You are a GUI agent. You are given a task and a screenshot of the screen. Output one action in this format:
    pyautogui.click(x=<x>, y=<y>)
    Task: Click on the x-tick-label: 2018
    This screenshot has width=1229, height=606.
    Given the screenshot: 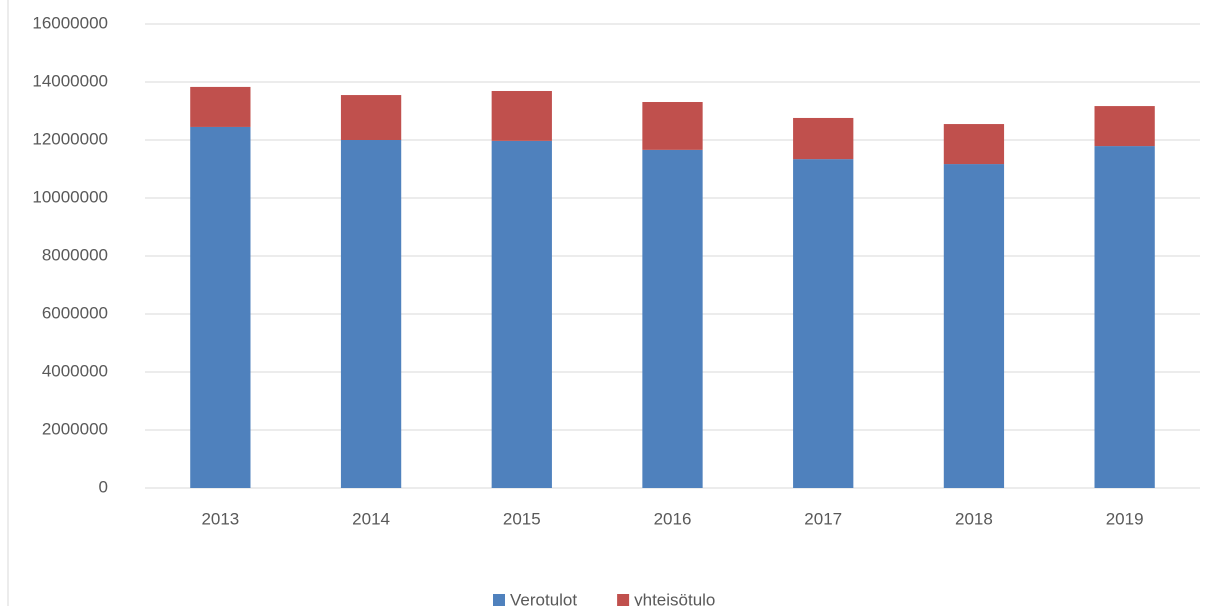 What is the action you would take?
    pyautogui.click(x=974, y=518)
    